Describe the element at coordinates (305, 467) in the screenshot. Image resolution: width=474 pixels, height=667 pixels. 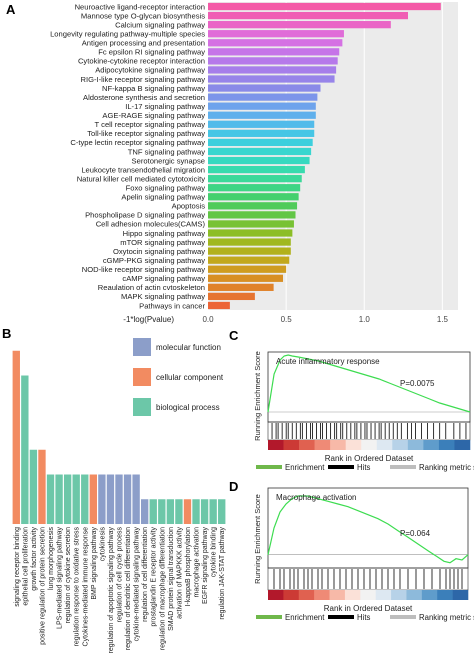
I see `legend-label: Enrichment` at that location.